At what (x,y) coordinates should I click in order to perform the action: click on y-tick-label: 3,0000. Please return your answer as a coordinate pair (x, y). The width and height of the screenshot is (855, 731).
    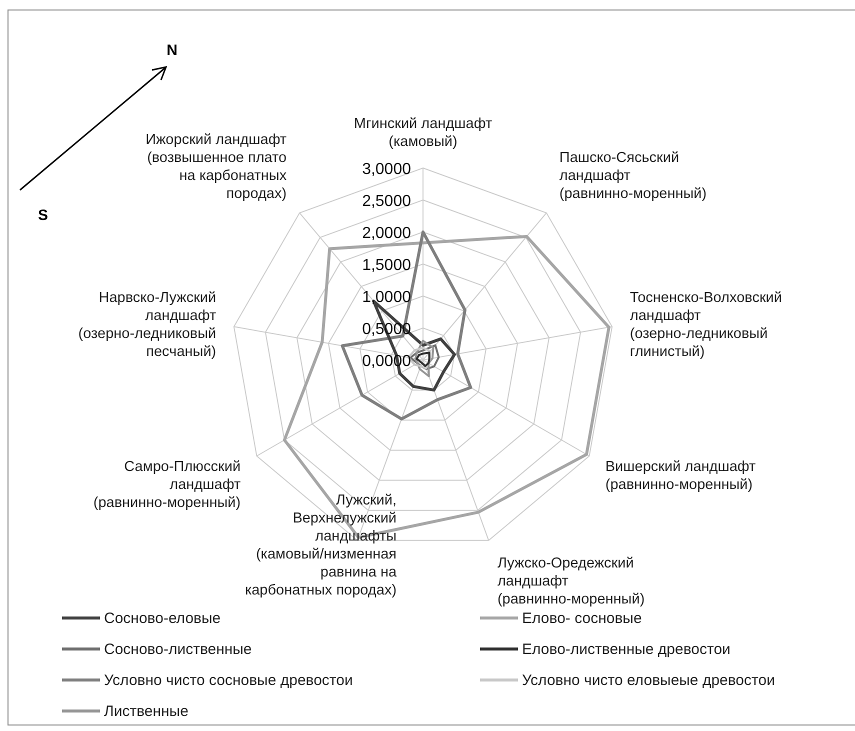
    Looking at the image, I should click on (387, 169).